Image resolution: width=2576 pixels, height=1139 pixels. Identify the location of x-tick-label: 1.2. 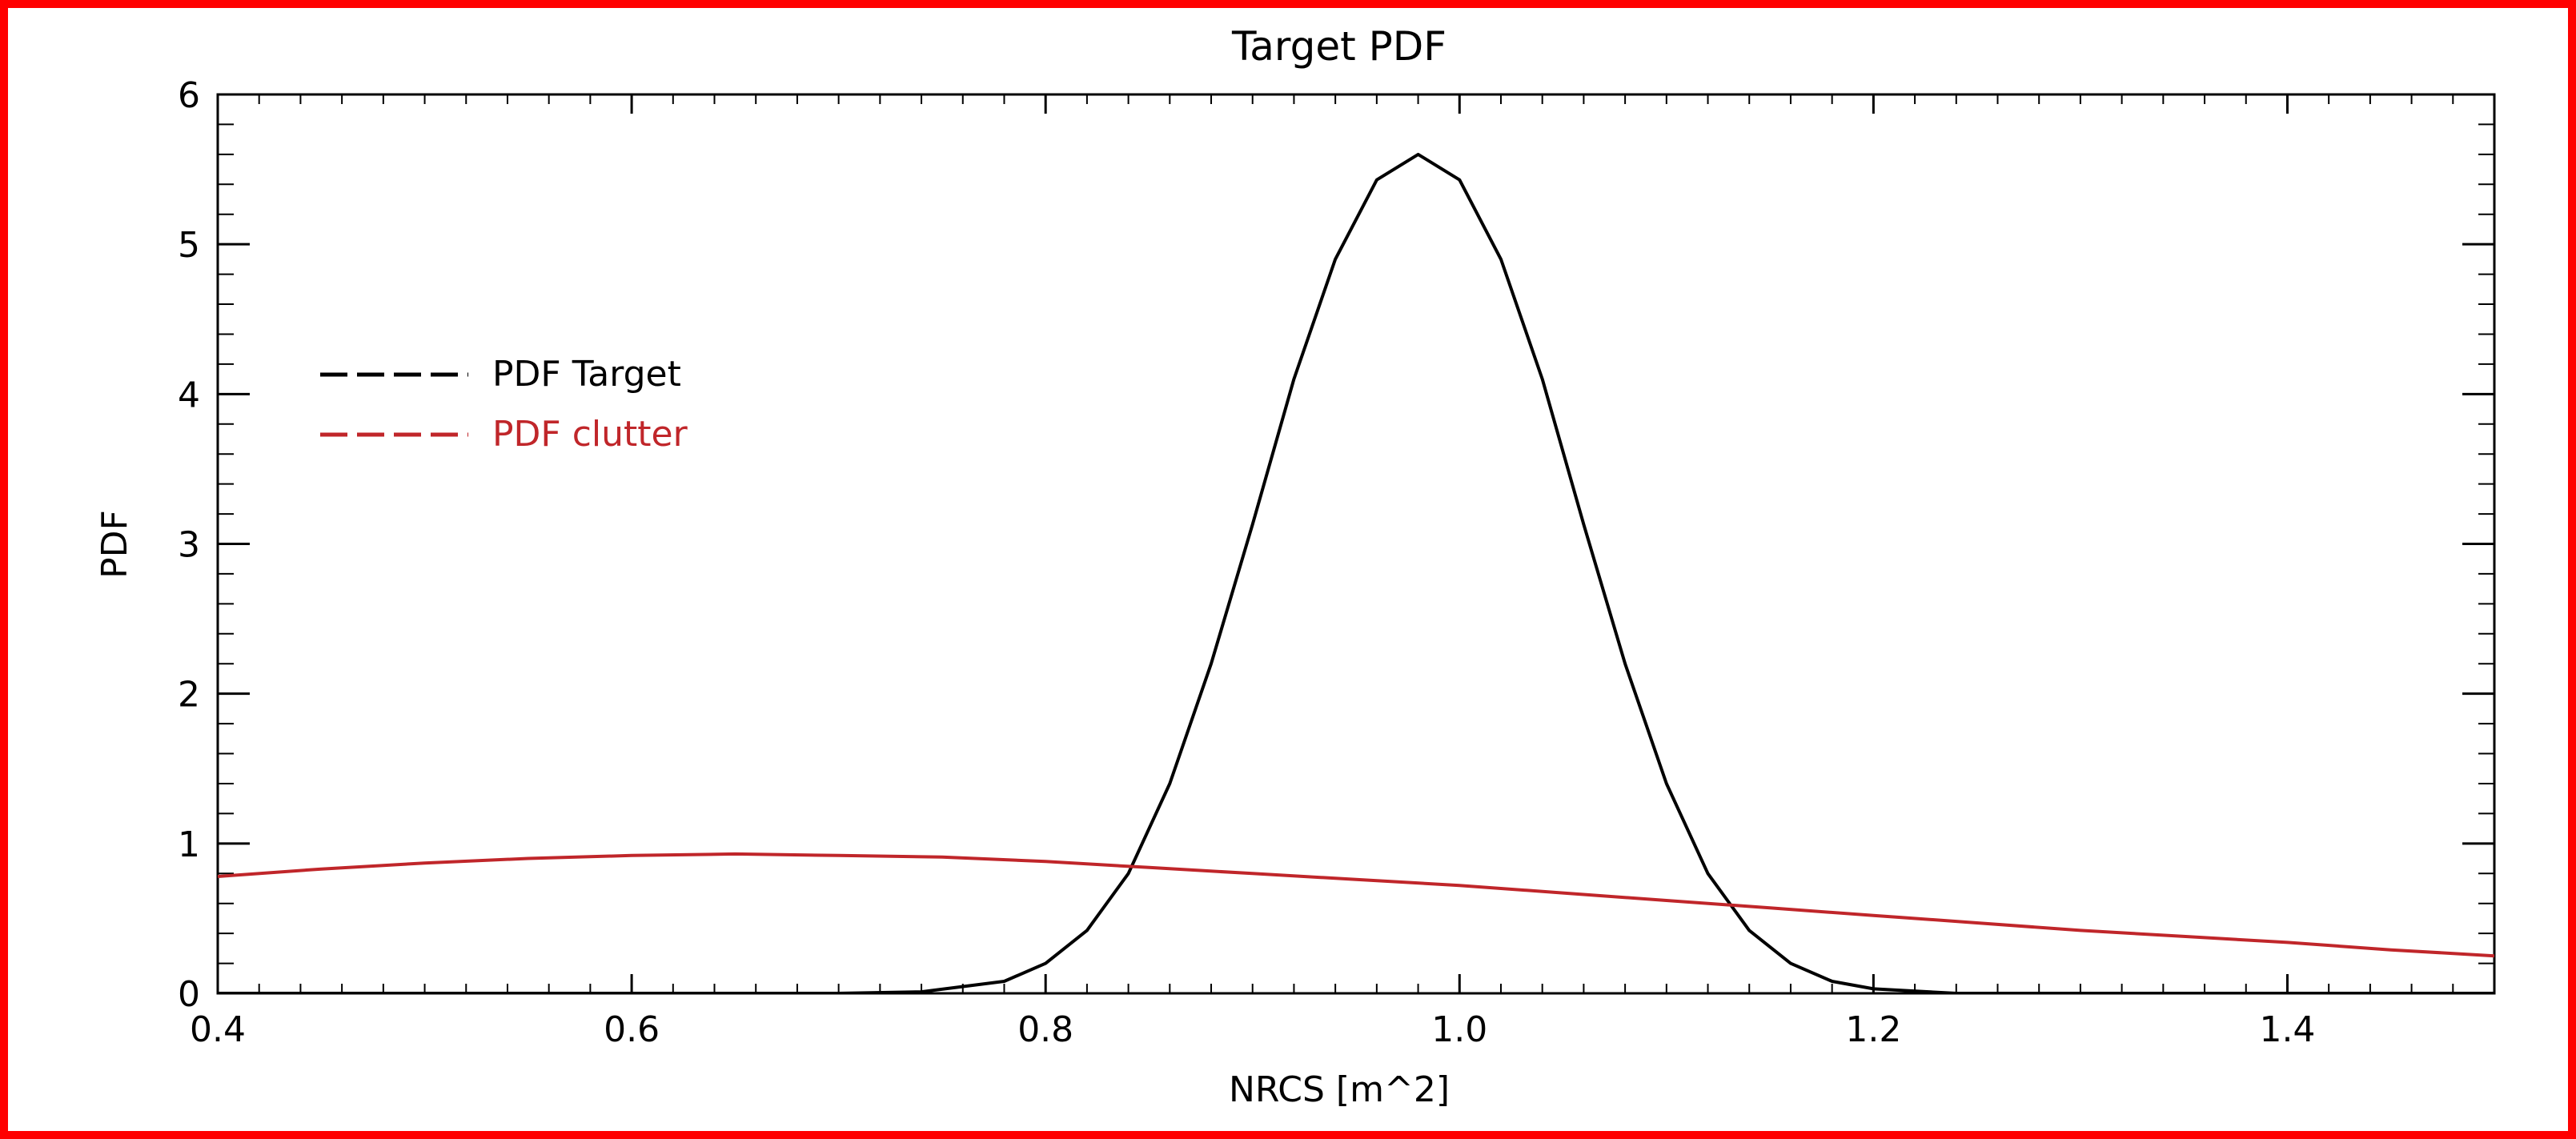
(1873, 1029).